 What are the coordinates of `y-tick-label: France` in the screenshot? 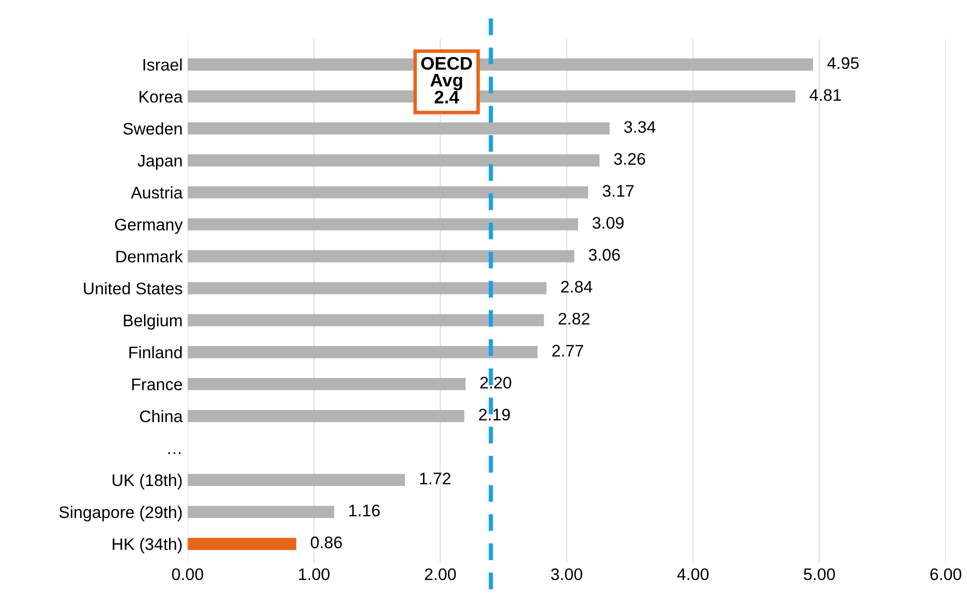 It's located at (157, 384).